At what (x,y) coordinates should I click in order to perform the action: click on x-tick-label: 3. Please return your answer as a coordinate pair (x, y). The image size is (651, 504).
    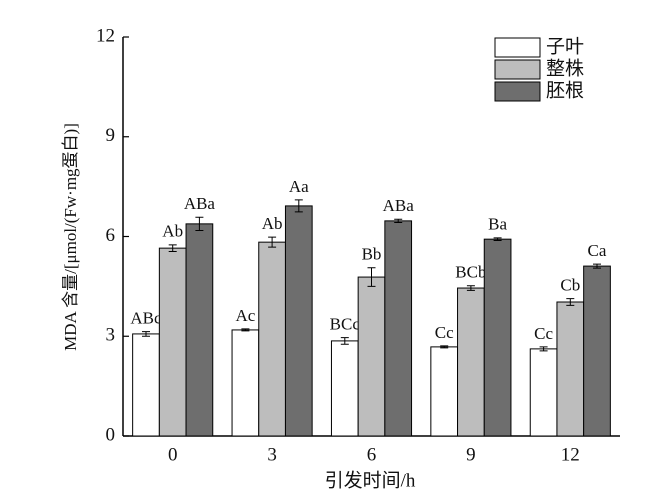
    Looking at the image, I should click on (272, 454).